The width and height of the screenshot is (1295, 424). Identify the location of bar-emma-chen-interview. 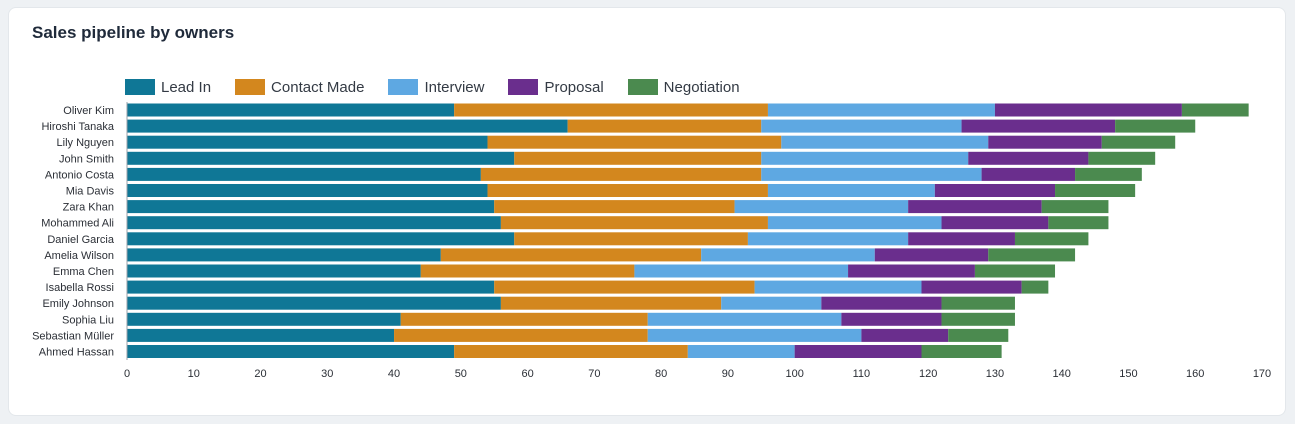
(741, 271).